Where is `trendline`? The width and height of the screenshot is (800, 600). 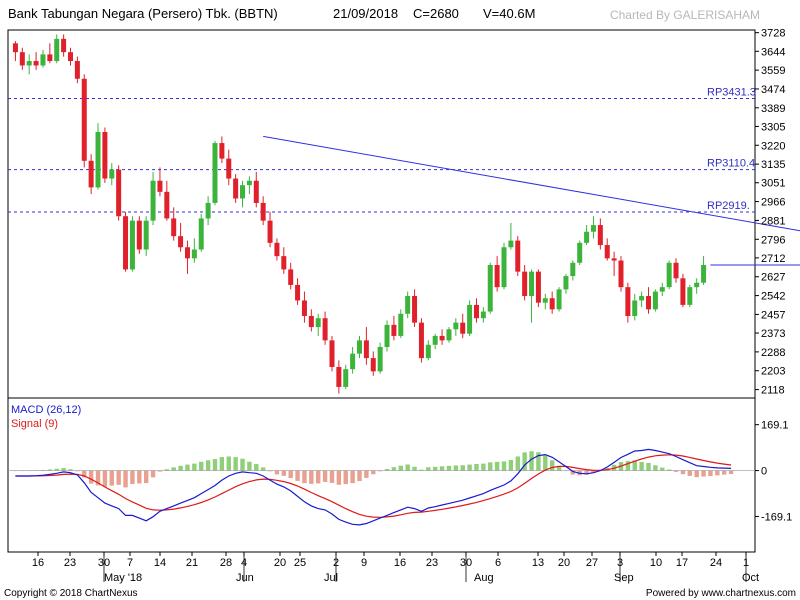
trendline is located at coordinates (531, 183).